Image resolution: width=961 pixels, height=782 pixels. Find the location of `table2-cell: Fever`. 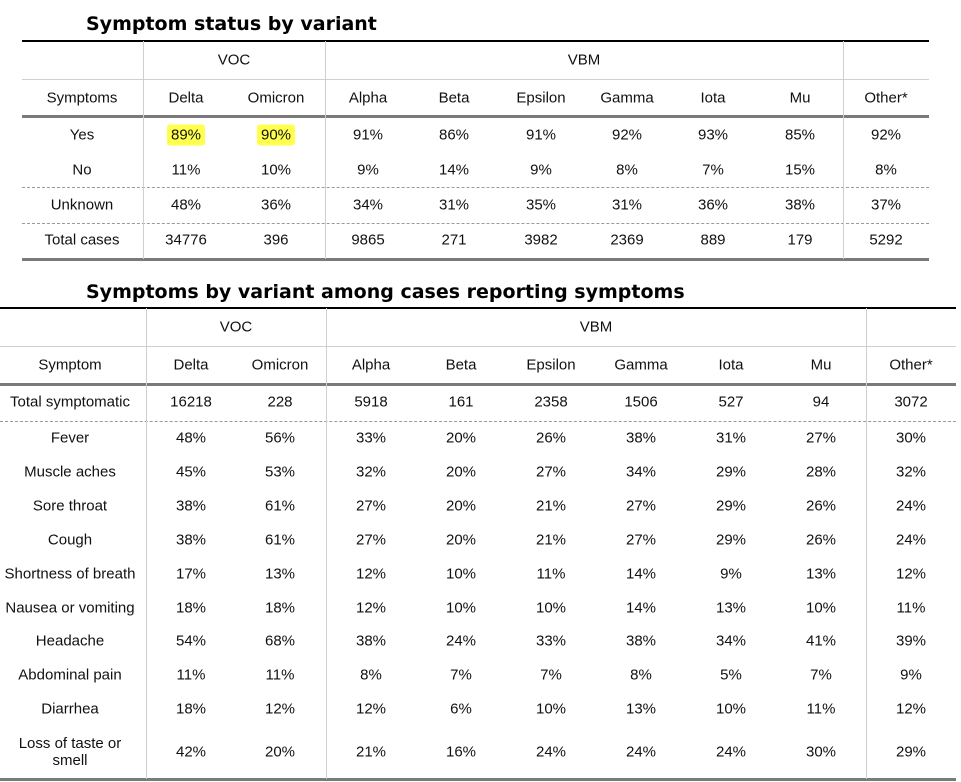

table2-cell: Fever is located at coordinates (70, 438).